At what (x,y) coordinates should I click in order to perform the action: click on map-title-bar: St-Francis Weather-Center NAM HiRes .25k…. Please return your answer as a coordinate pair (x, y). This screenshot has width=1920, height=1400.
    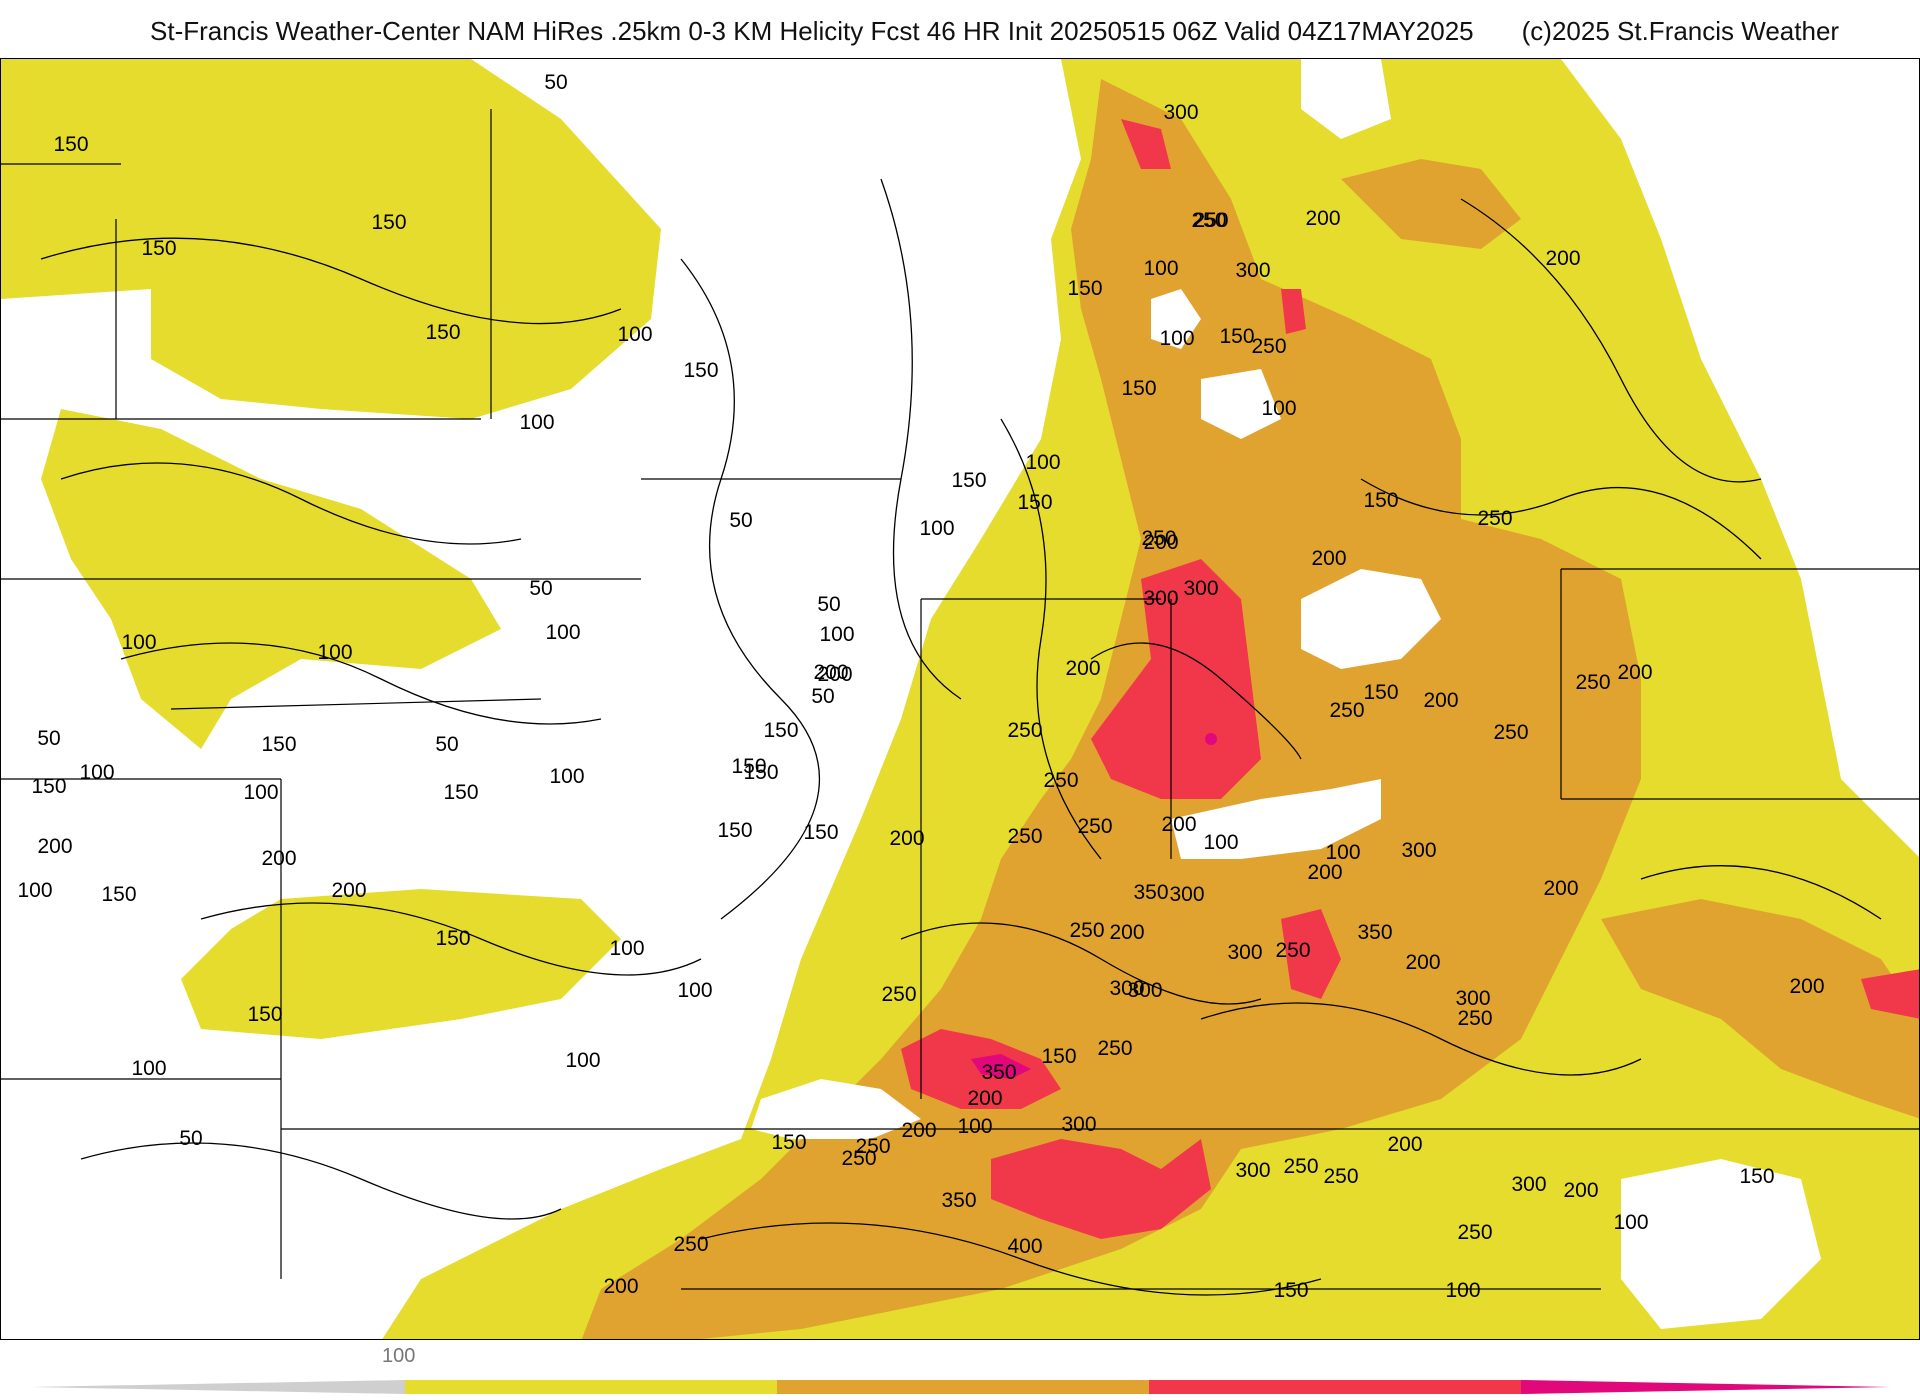
    Looking at the image, I should click on (1030, 35).